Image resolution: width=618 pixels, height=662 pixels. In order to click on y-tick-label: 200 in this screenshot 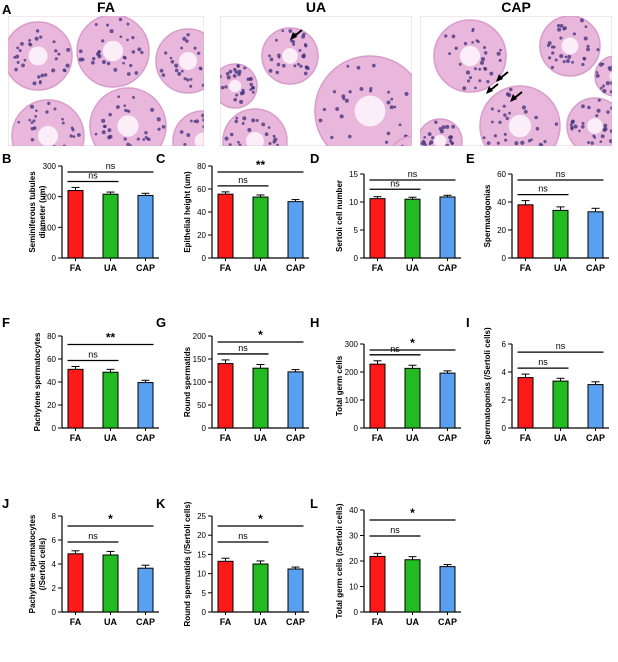, I will do `click(50, 197)`.